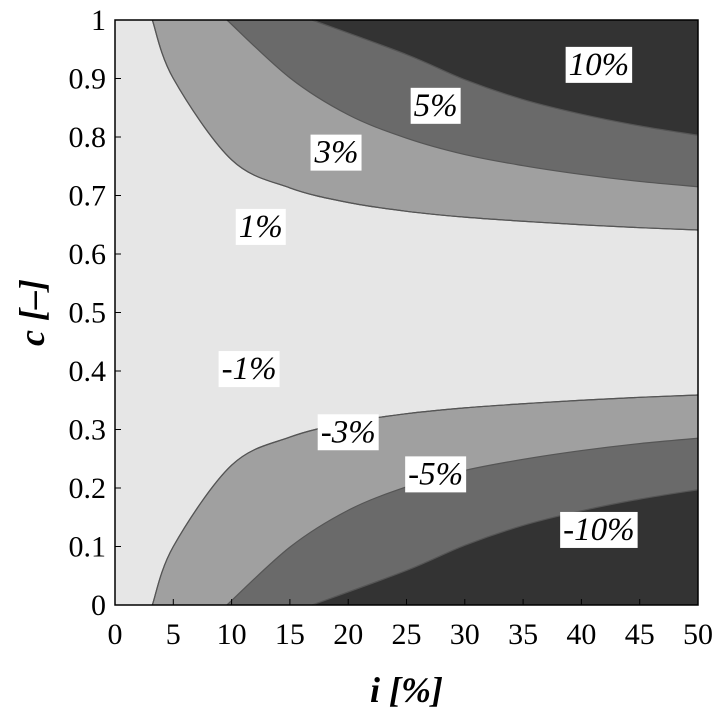 The width and height of the screenshot is (720, 716). I want to click on contour-label: 10%, so click(599, 64).